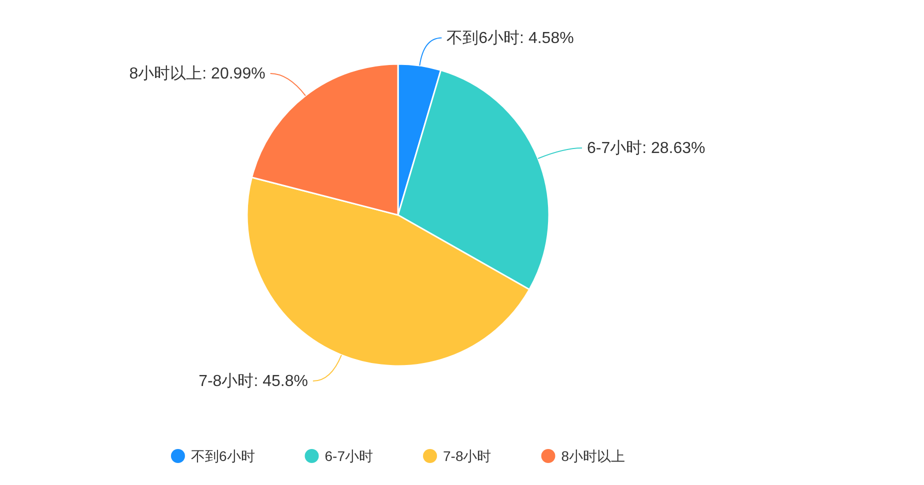  What do you see at coordinates (467, 456) in the screenshot?
I see `legend-label: 7-8小时` at bounding box center [467, 456].